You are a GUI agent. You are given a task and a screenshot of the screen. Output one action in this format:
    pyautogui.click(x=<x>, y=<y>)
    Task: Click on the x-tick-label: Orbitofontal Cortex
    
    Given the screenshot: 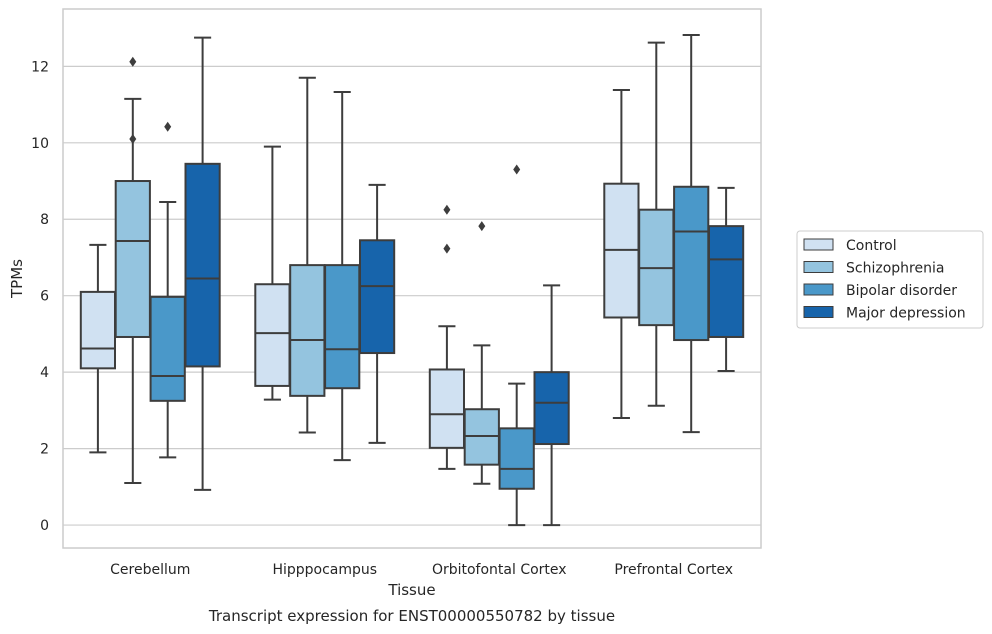 What is the action you would take?
    pyautogui.click(x=499, y=570)
    